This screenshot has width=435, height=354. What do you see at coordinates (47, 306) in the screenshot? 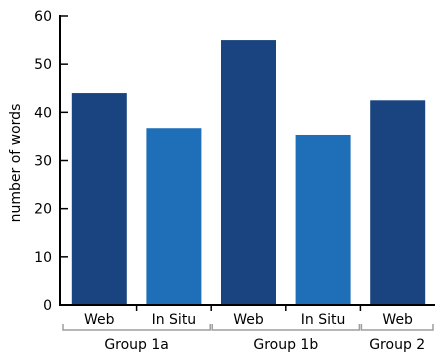
I see `y-tick-label-0: 0` at bounding box center [47, 306].